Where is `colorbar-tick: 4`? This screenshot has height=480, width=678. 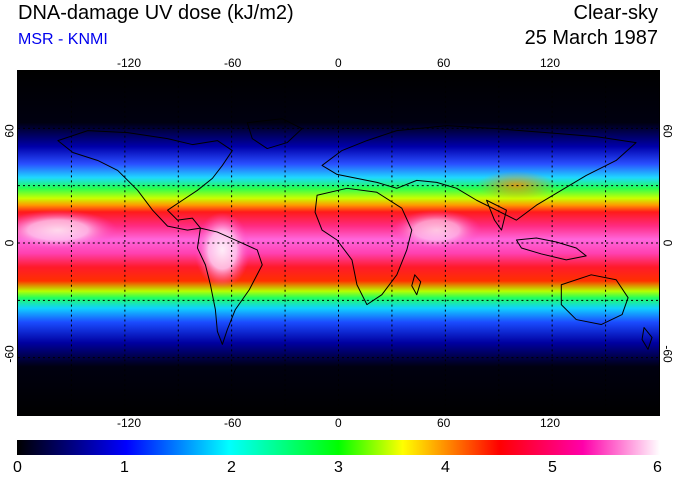 colorbar-tick: 4 is located at coordinates (445, 467).